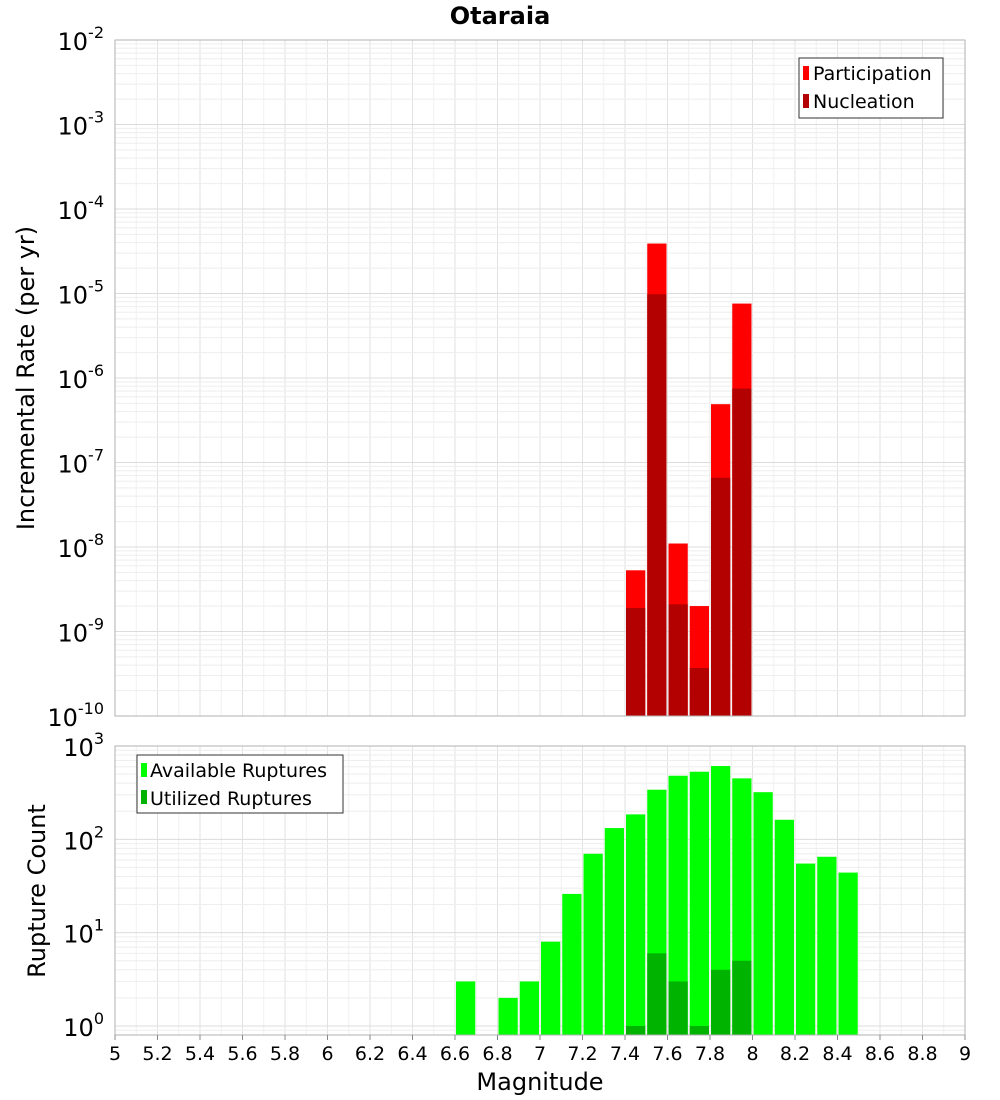 This screenshot has height=1100, width=1000. What do you see at coordinates (370, 1054) in the screenshot?
I see `x-tick-label: 6.2` at bounding box center [370, 1054].